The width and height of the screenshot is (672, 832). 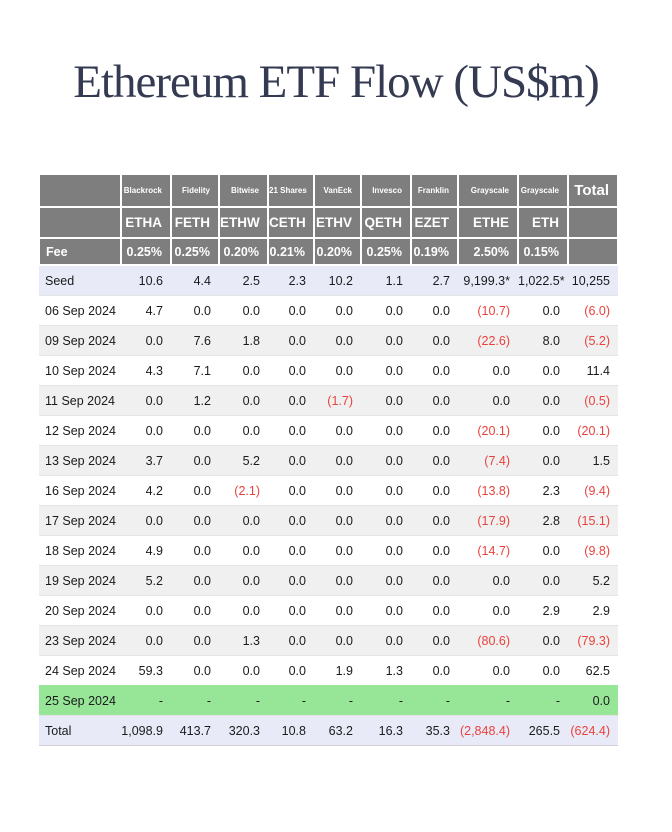 I want to click on value-cell: (9.8), so click(x=593, y=550).